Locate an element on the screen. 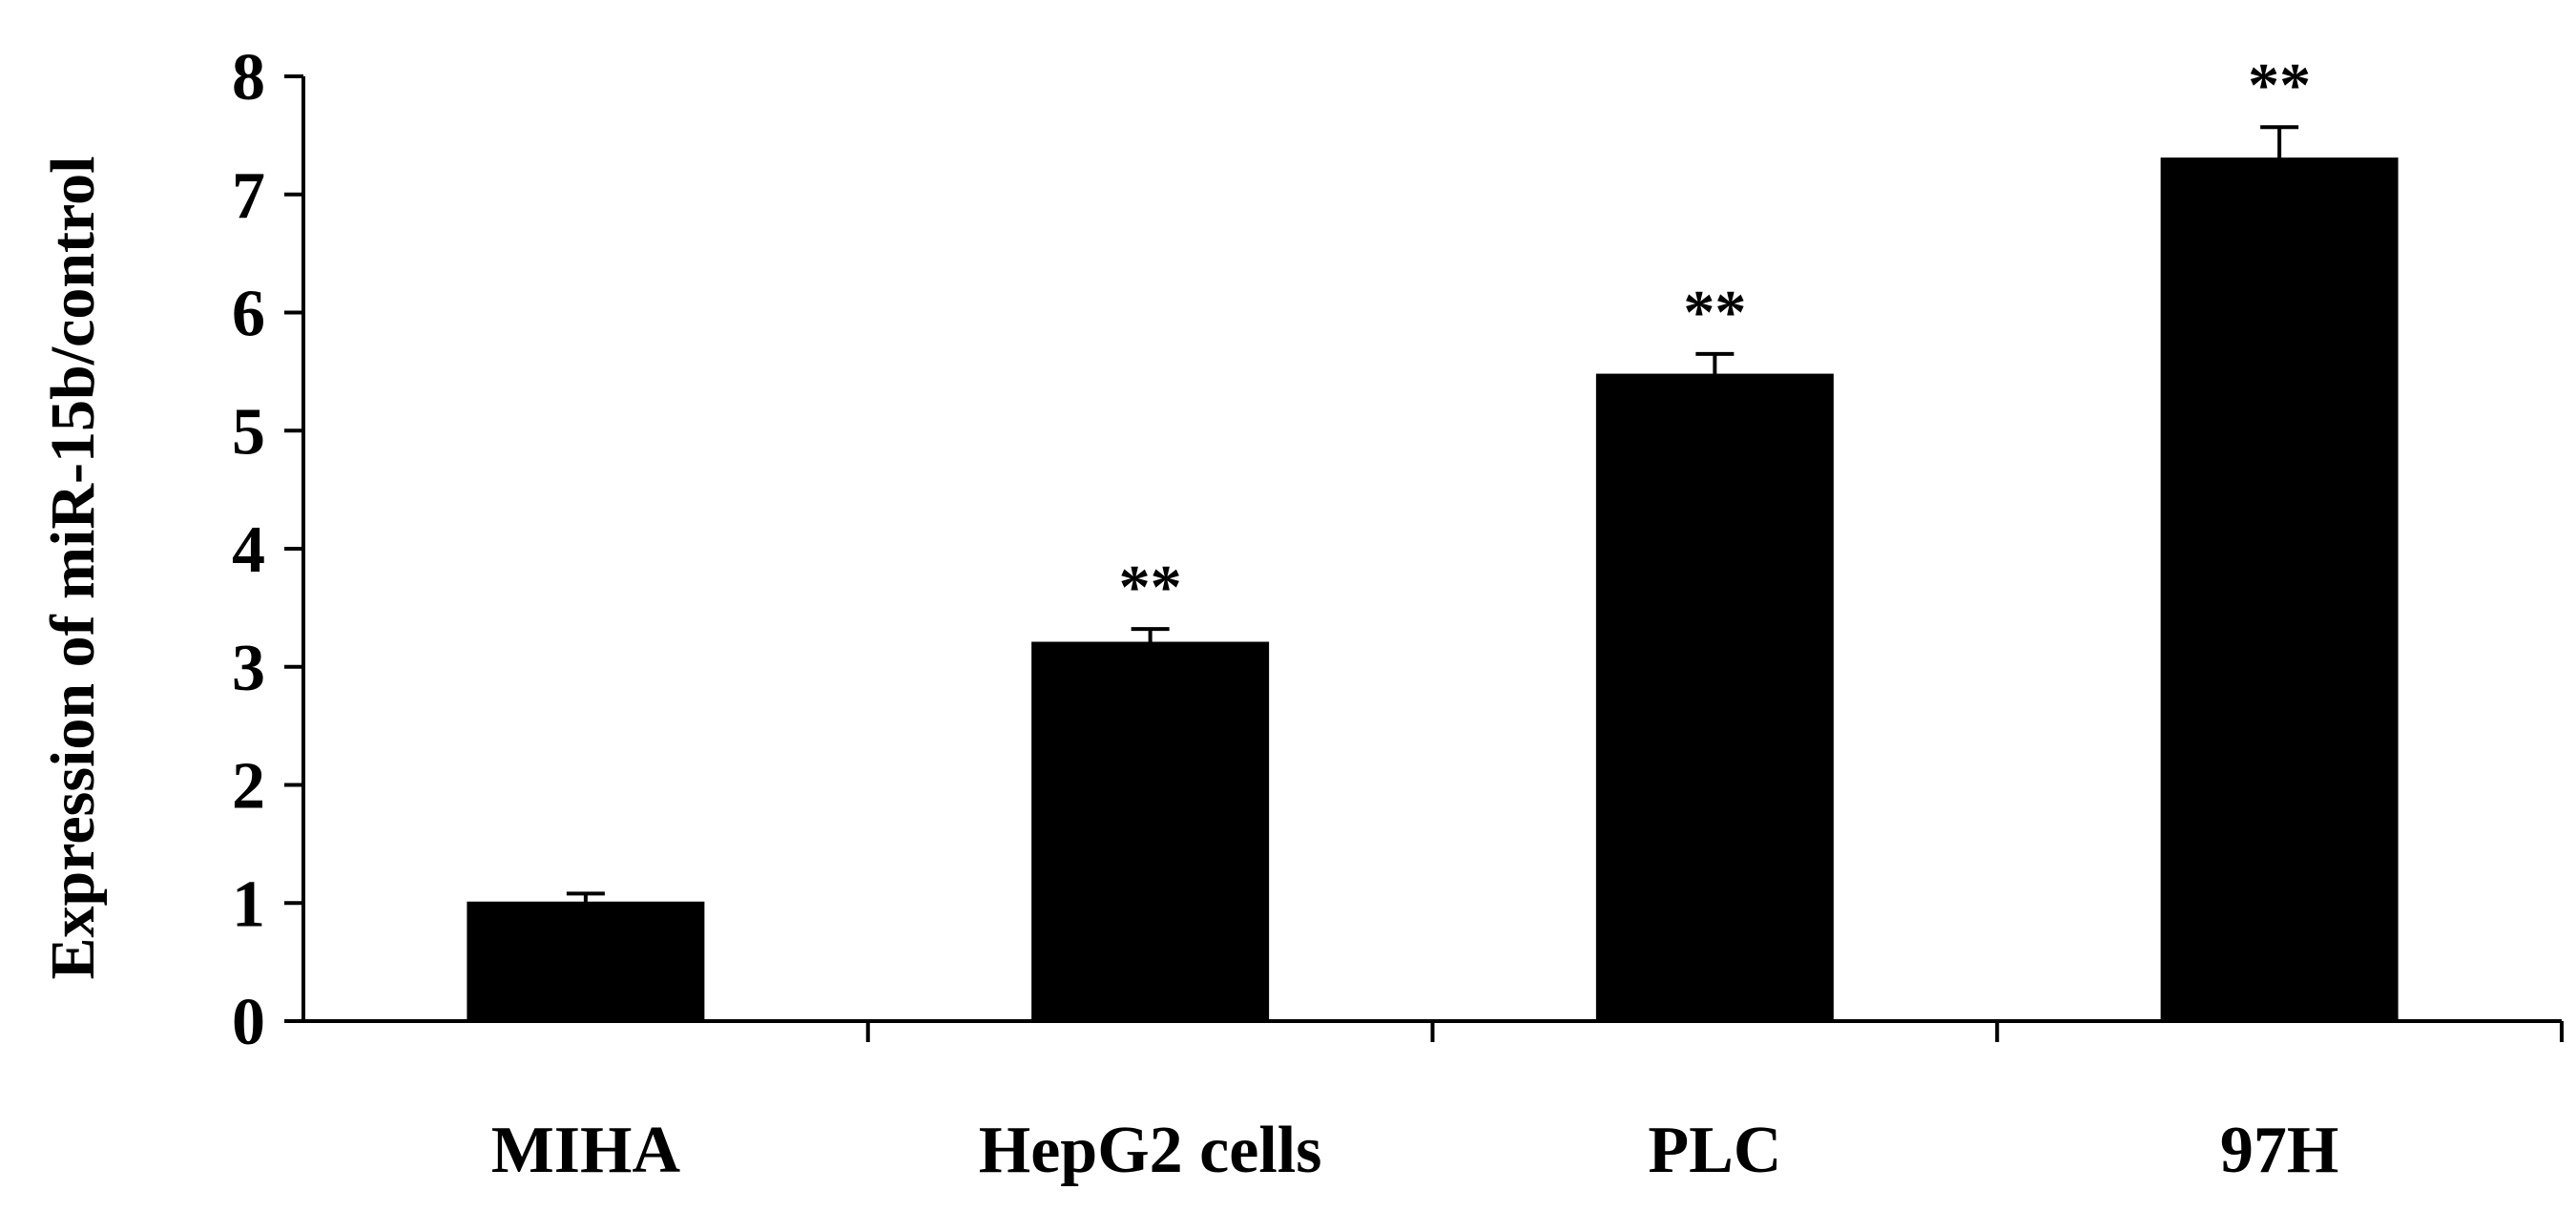  bar-97h is located at coordinates (2279, 590).